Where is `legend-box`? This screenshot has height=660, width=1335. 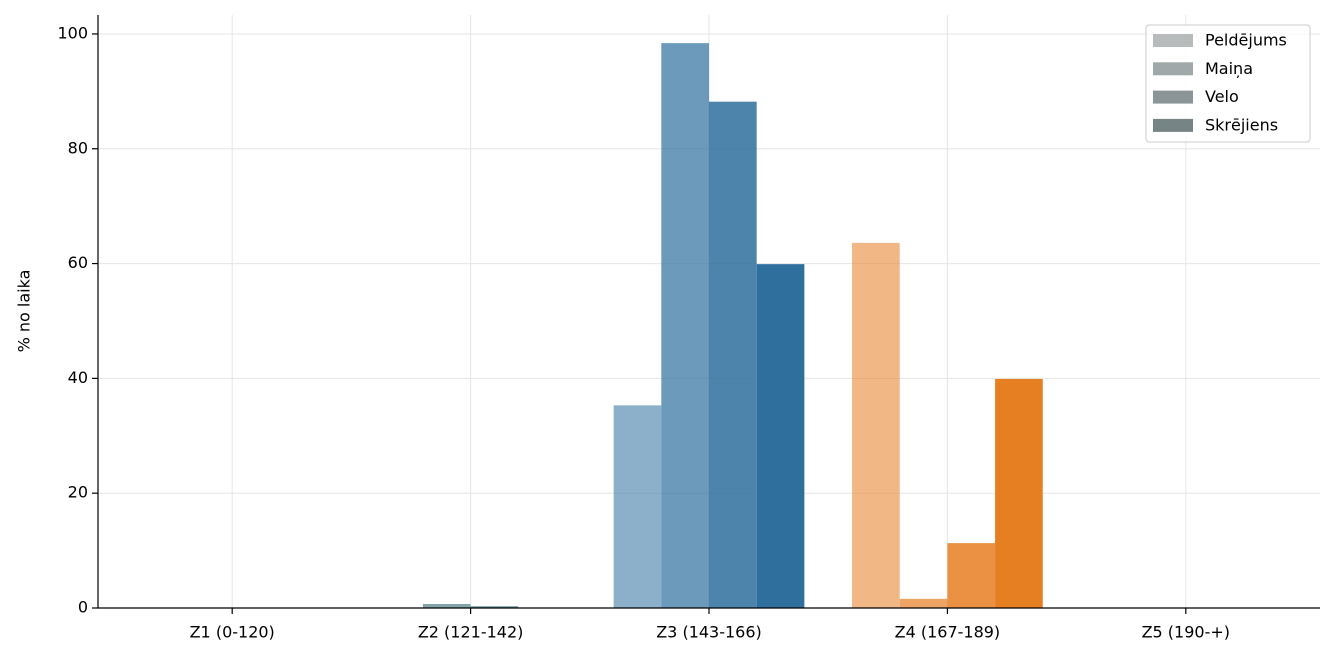
legend-box is located at coordinates (1228, 83).